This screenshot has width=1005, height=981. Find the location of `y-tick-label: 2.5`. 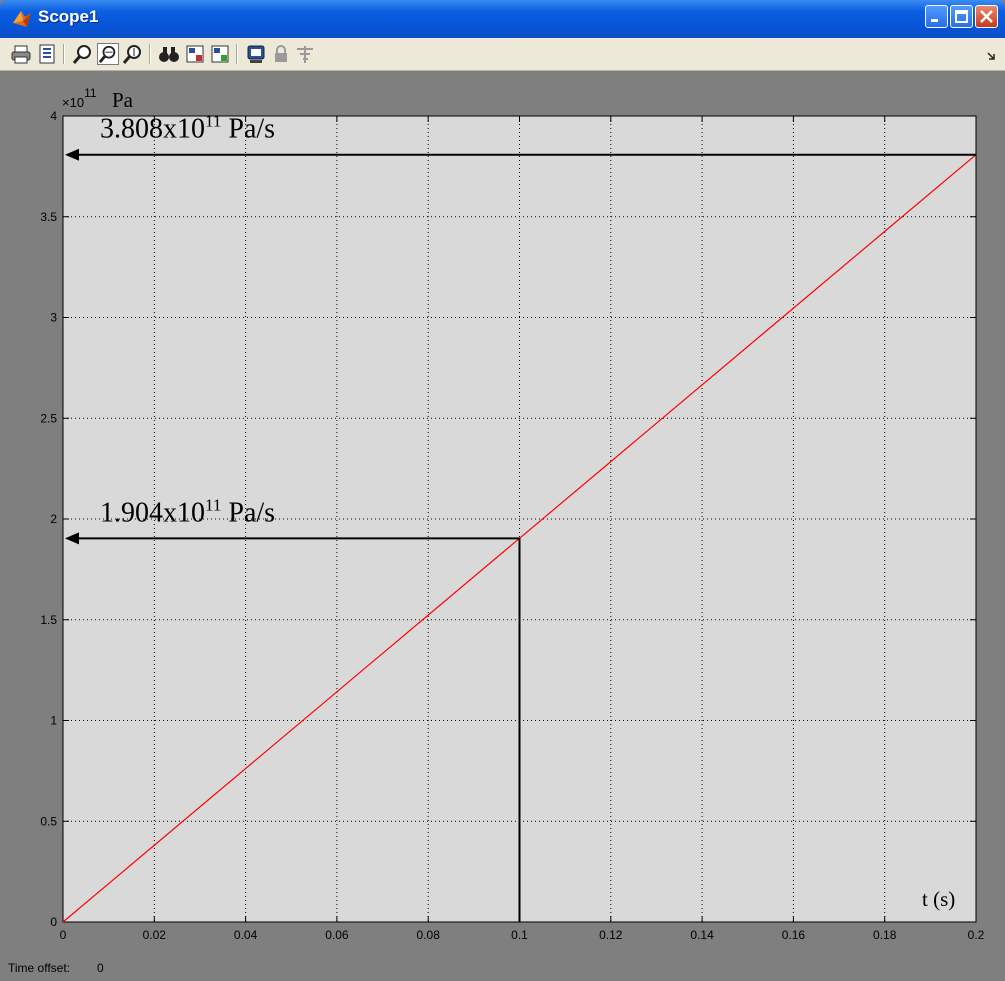

y-tick-label: 2.5 is located at coordinates (48, 418).